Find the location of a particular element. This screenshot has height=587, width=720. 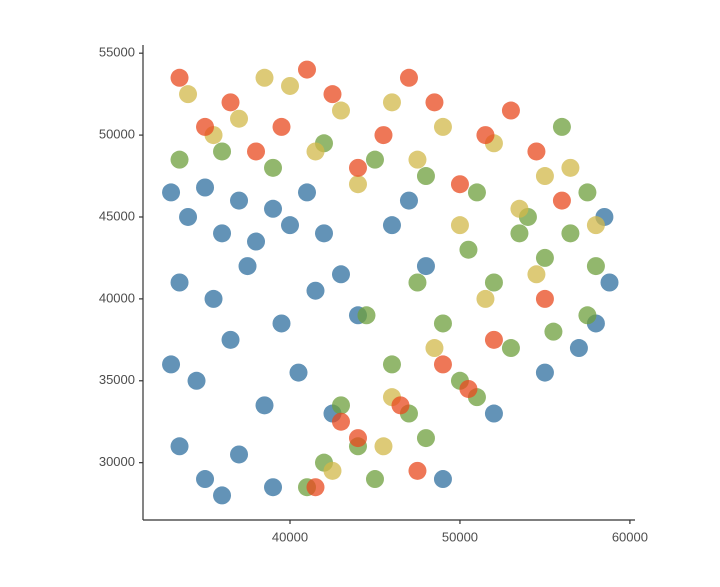

x-tick-label: 50000 is located at coordinates (460, 536).